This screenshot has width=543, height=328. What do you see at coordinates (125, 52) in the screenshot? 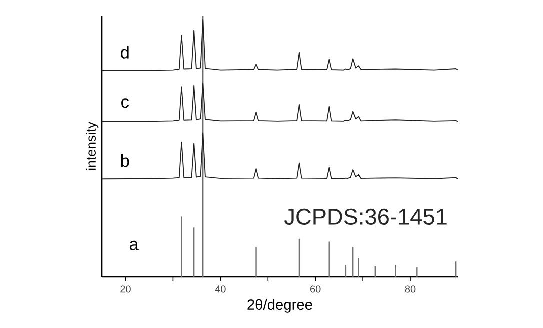
I see `series-label: d` at bounding box center [125, 52].